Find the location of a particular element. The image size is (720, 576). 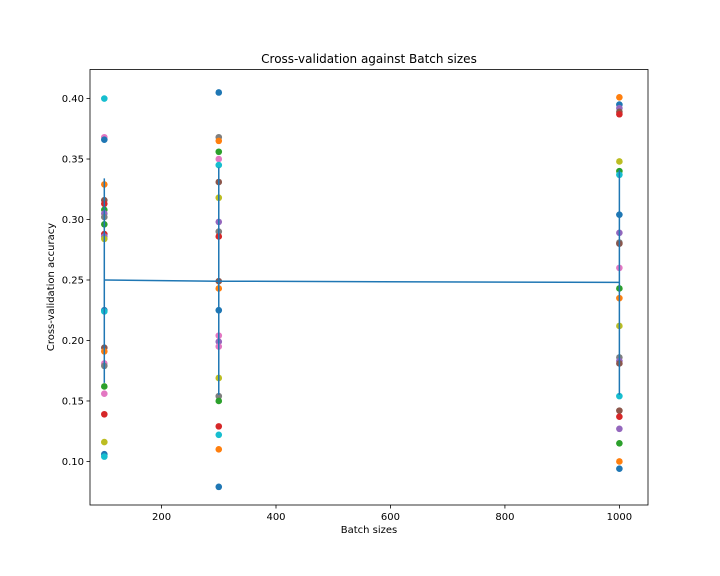

y-tick-label: 0.40 is located at coordinates (73, 99).